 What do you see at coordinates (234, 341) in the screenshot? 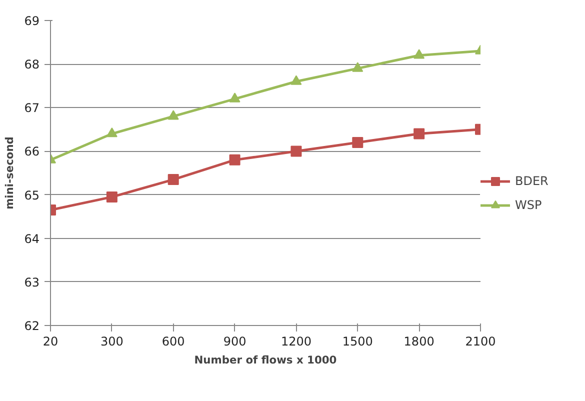
I see `x-tick-label: 900` at bounding box center [234, 341].